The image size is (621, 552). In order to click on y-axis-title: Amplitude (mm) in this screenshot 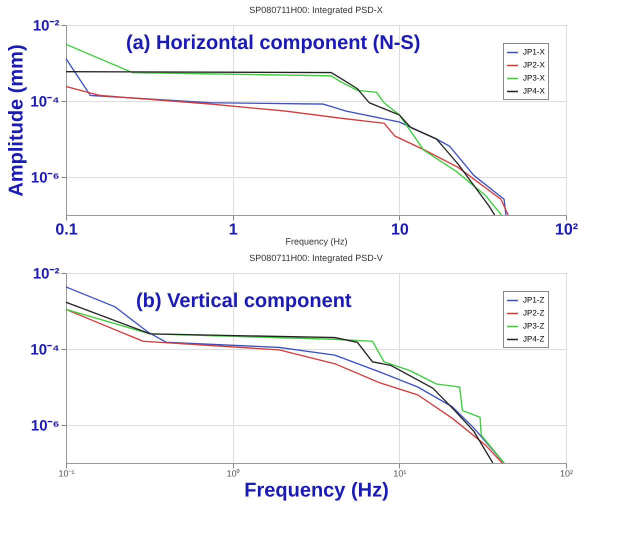, I will do `click(16, 120)`.